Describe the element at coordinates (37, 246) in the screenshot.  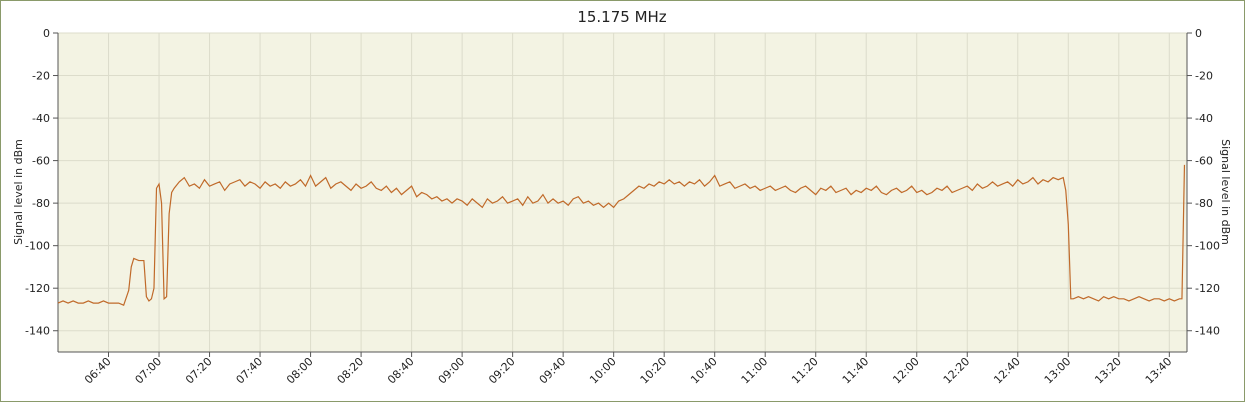
I see `y-tick-label: -100` at that location.